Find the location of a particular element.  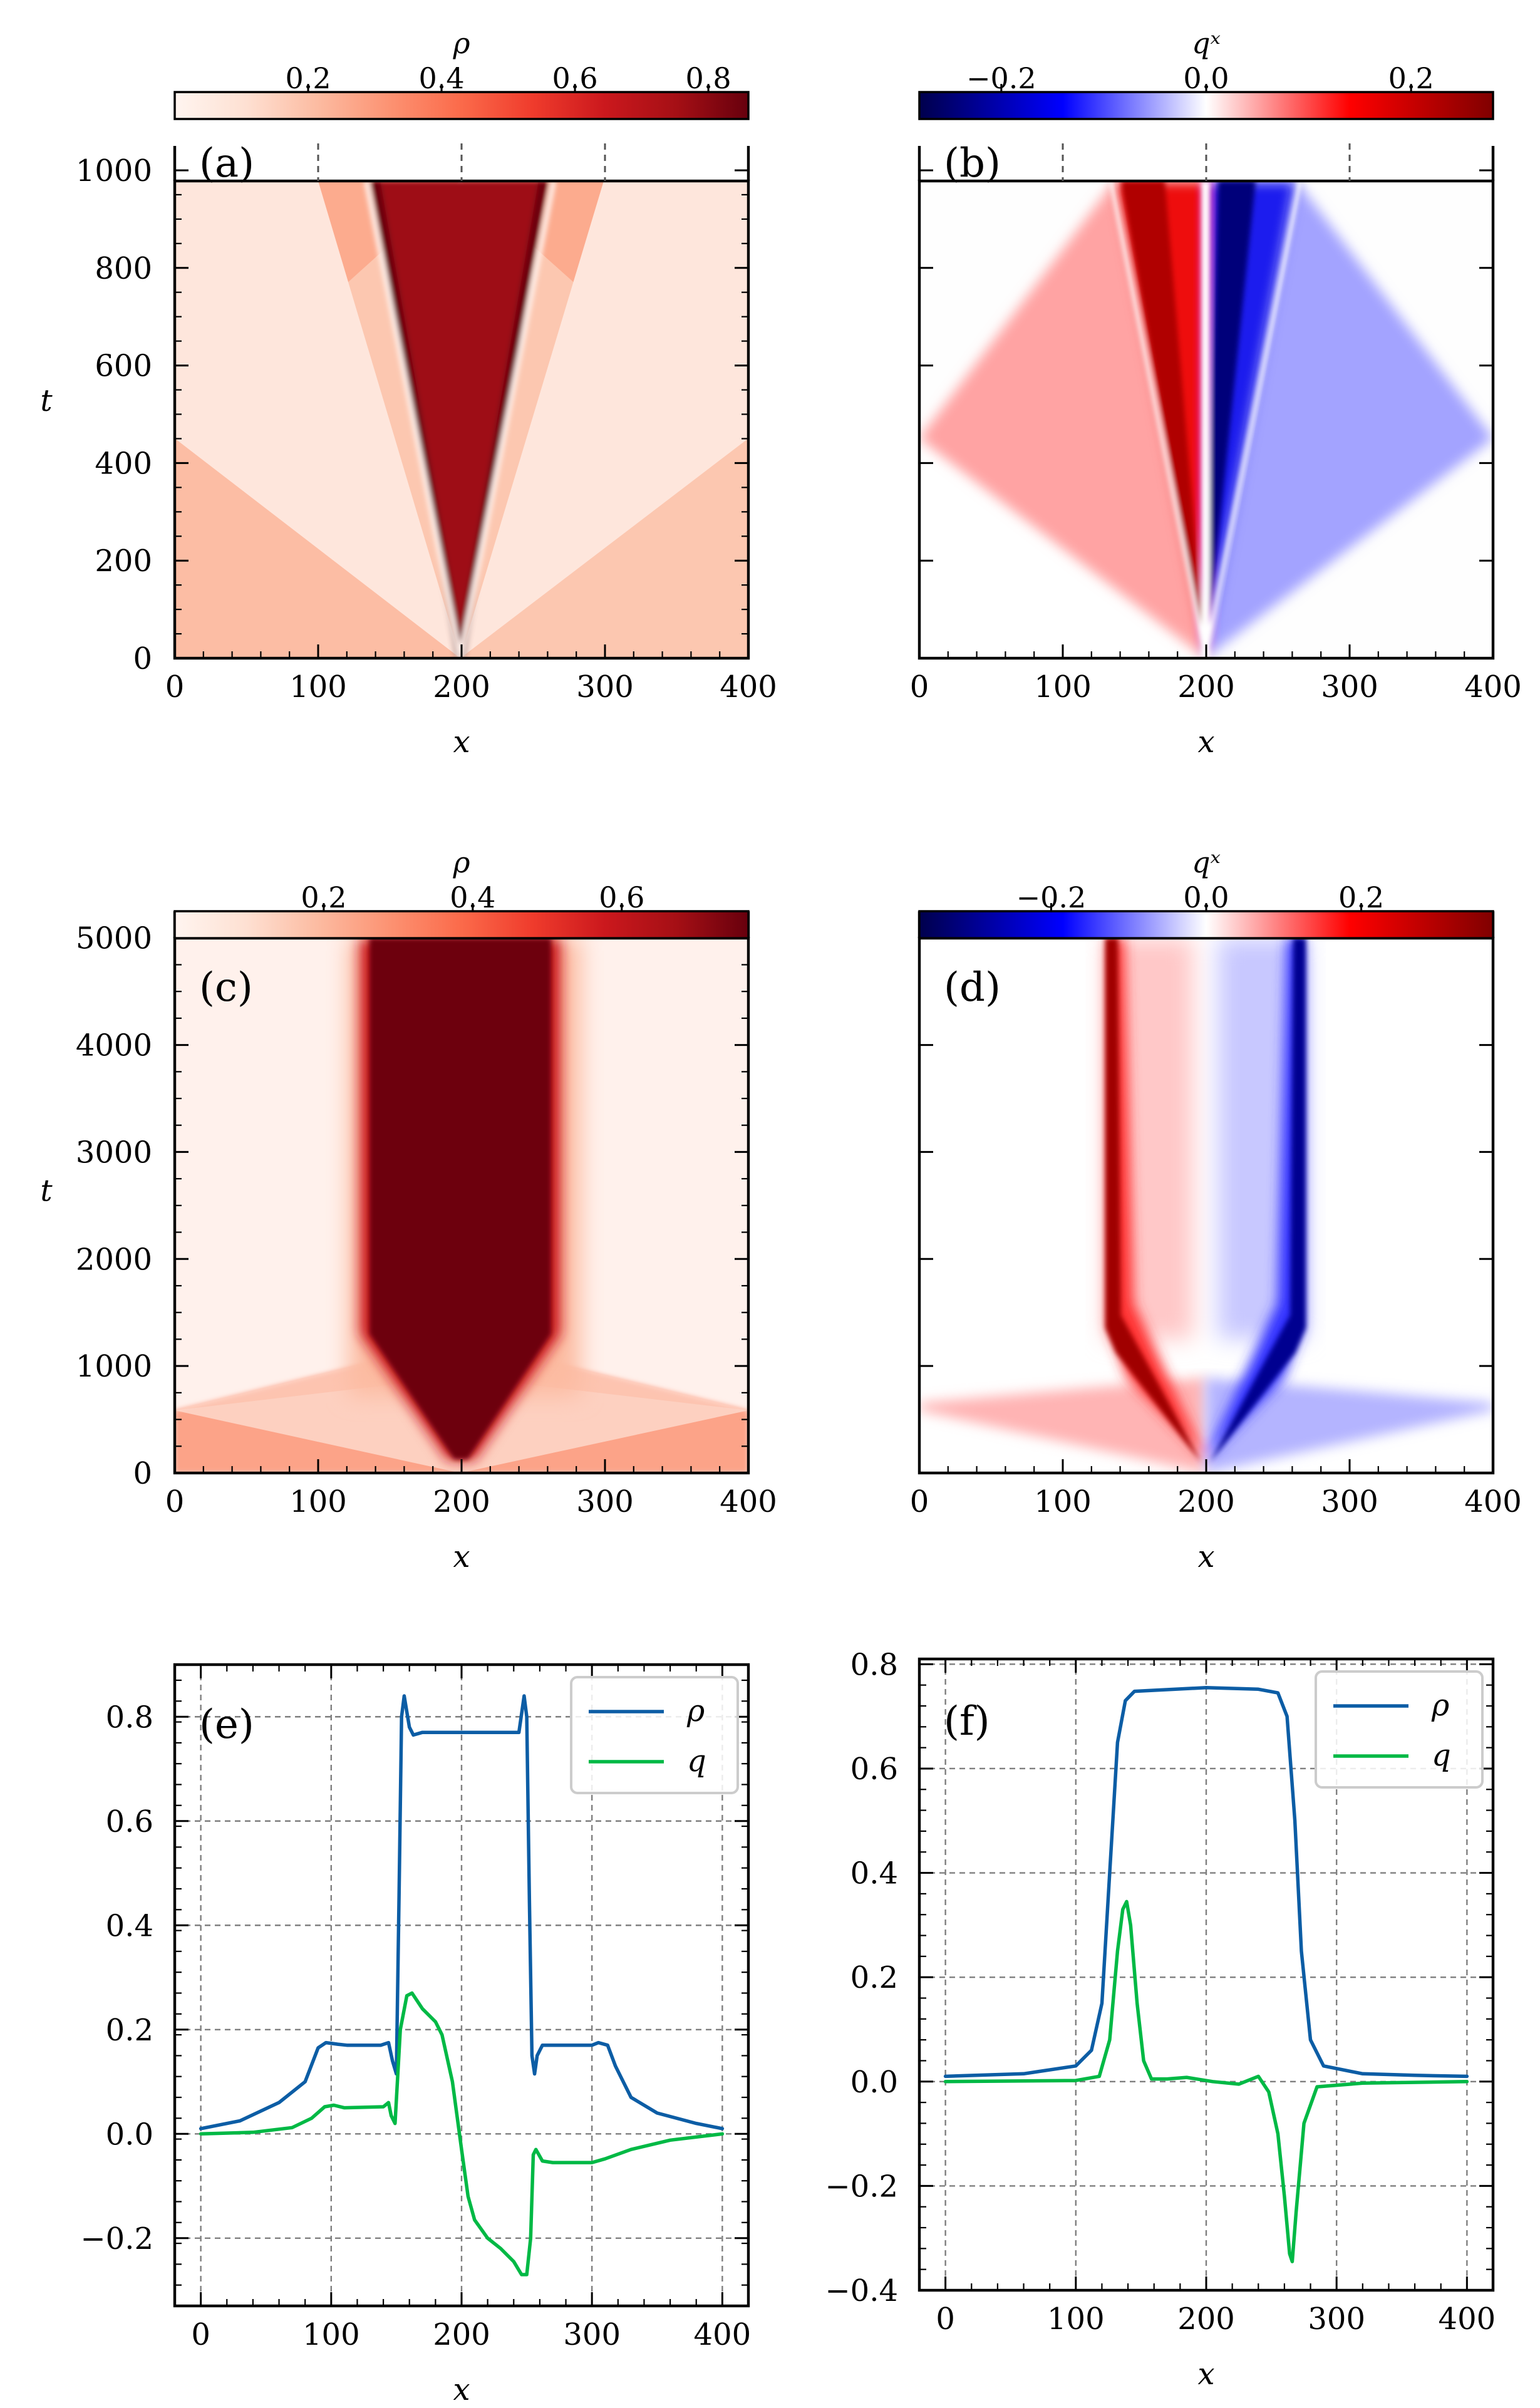

panel-label: (c) is located at coordinates (226, 987).